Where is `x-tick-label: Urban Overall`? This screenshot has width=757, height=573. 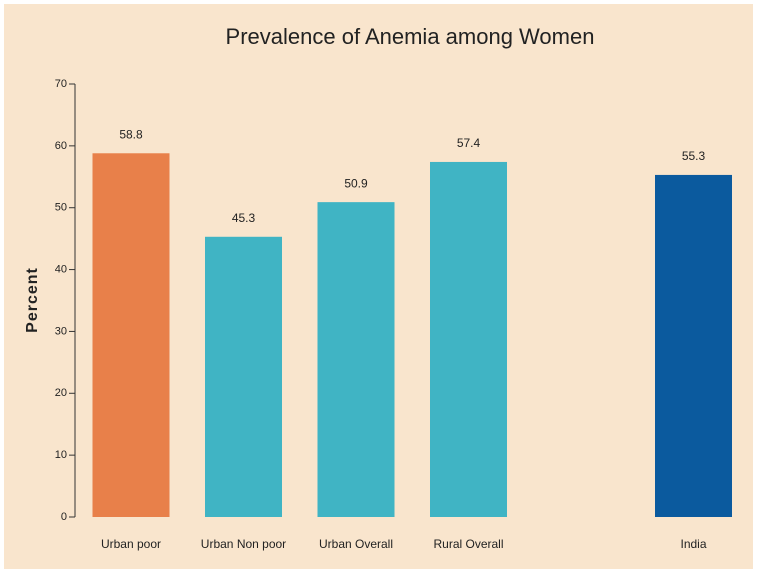 x-tick-label: Urban Overall is located at coordinates (356, 544).